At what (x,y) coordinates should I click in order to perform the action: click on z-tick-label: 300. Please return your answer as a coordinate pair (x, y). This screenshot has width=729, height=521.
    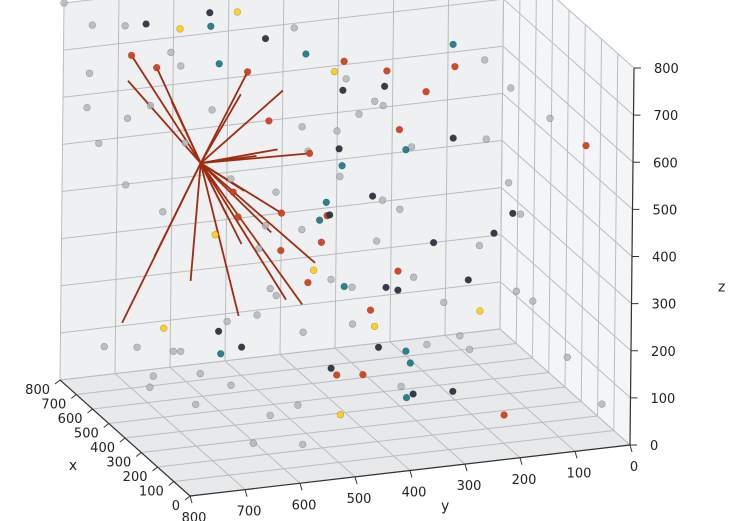
    Looking at the image, I should click on (664, 305).